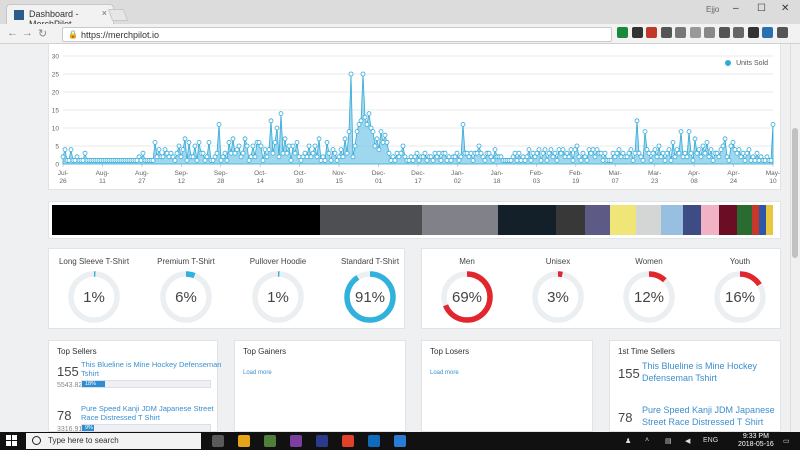 Image resolution: width=800 pixels, height=450 pixels. What do you see at coordinates (628, 441) in the screenshot?
I see `people-icon: ♟` at bounding box center [628, 441].